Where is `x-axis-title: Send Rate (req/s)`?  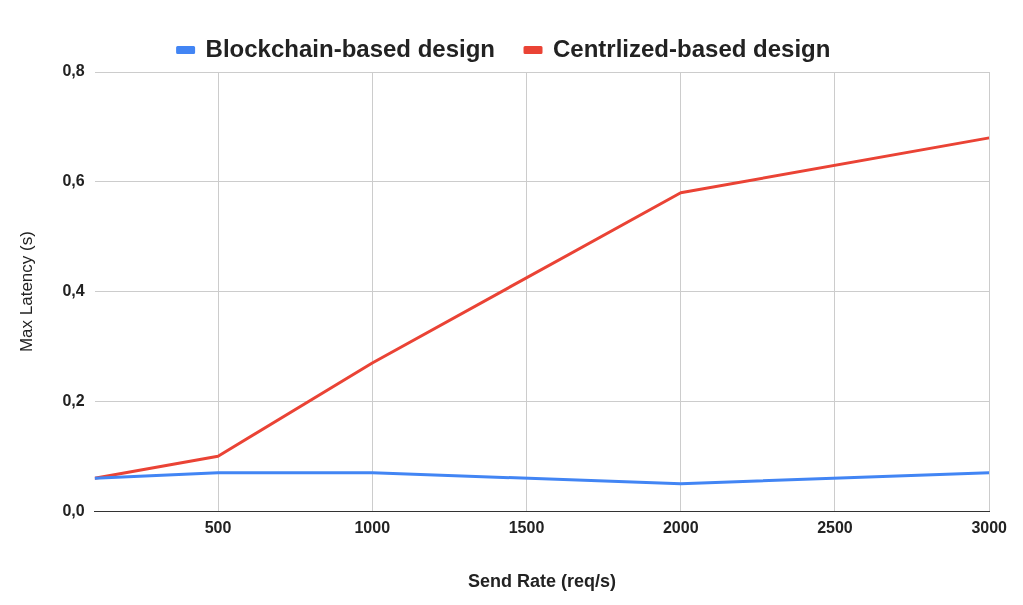 x-axis-title: Send Rate (req/s) is located at coordinates (541, 581).